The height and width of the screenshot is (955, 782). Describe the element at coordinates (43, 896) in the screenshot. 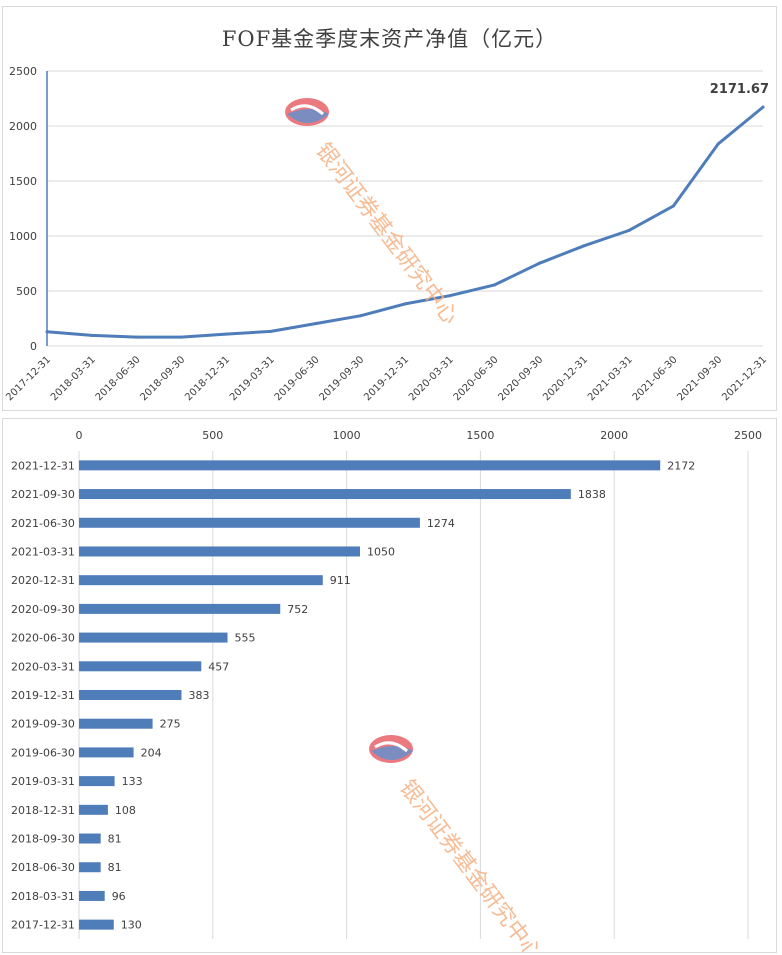

I see `y-tick-label: 2018-03-31` at that location.